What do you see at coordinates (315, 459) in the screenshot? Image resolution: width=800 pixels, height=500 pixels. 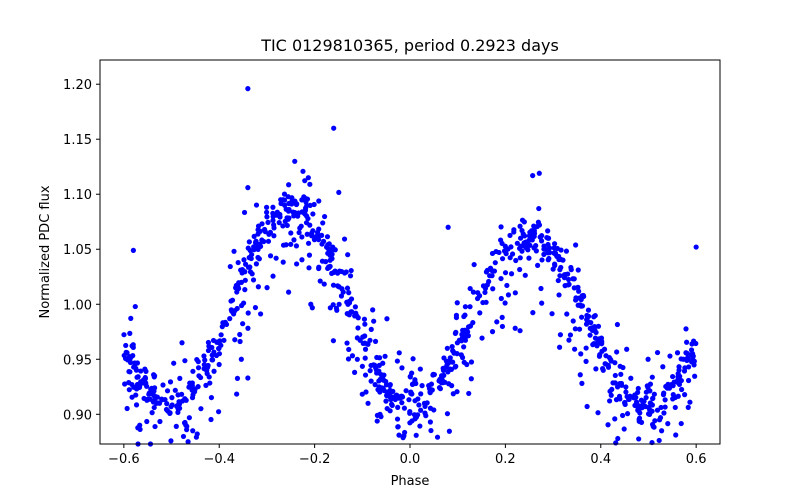 I see `x-tick-label: −0.2` at bounding box center [315, 459].